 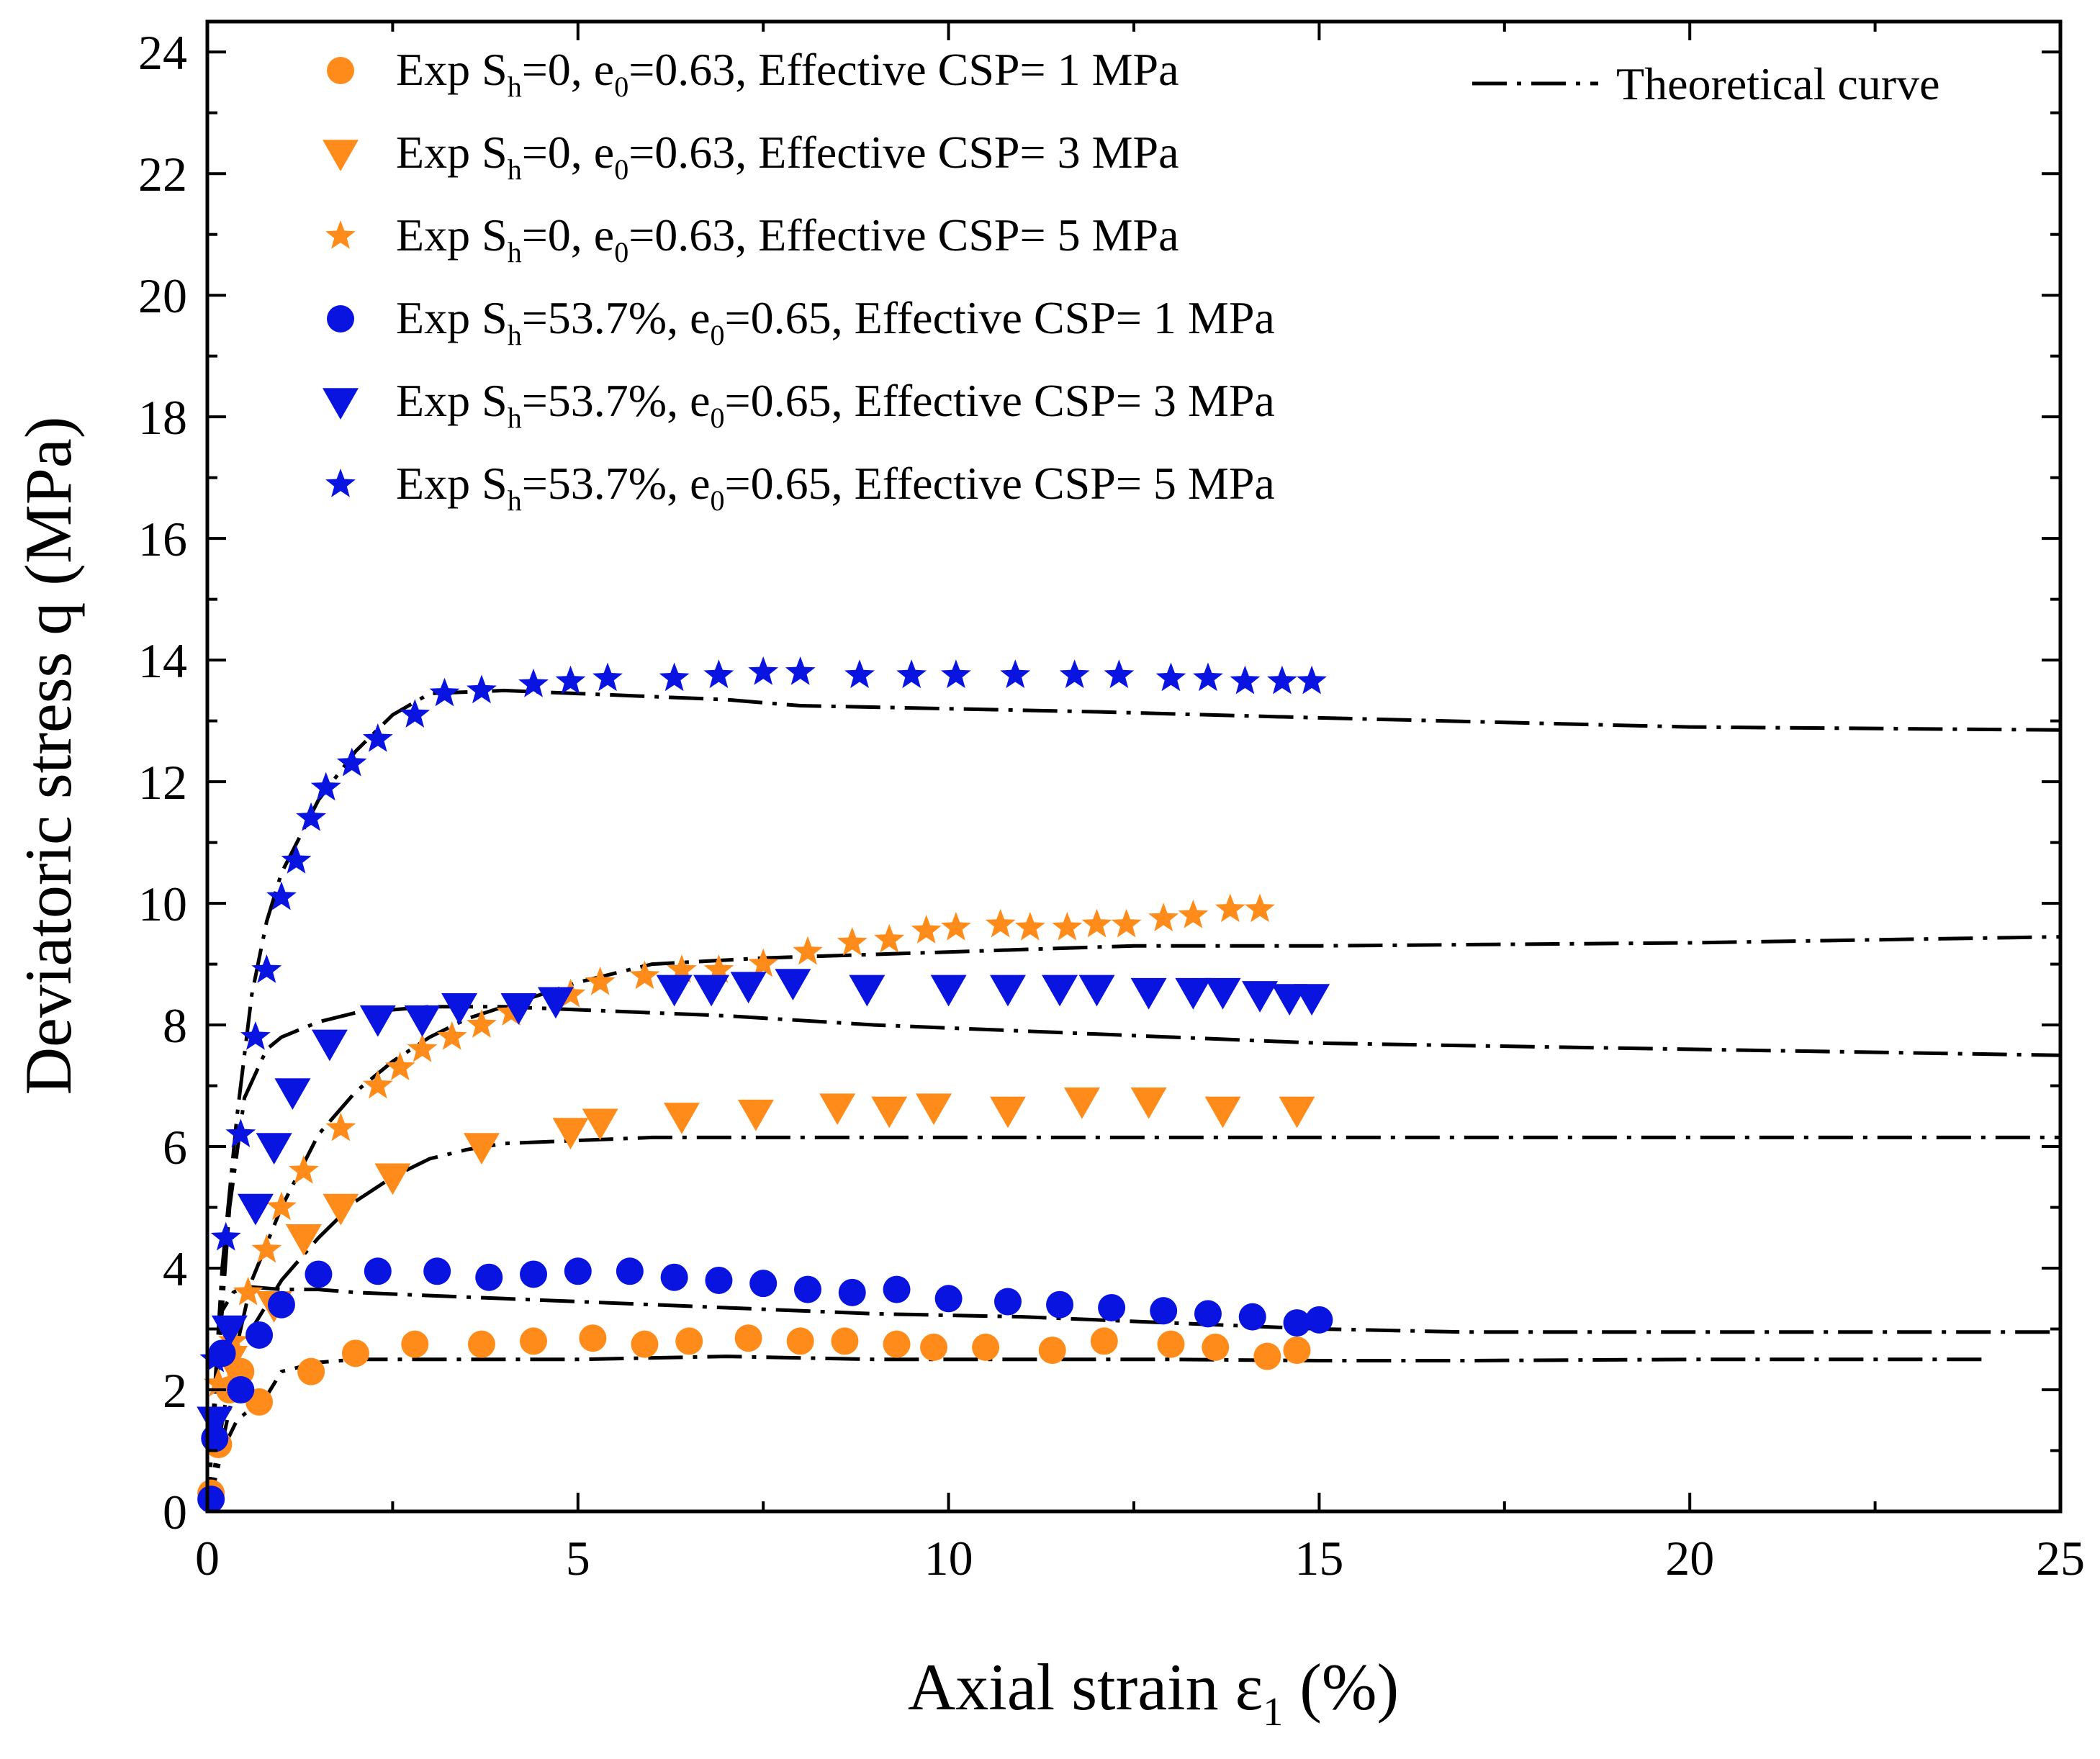 What do you see at coordinates (568, 235) in the screenshot?
I see `legend-text-part-3-3: =0, e` at bounding box center [568, 235].